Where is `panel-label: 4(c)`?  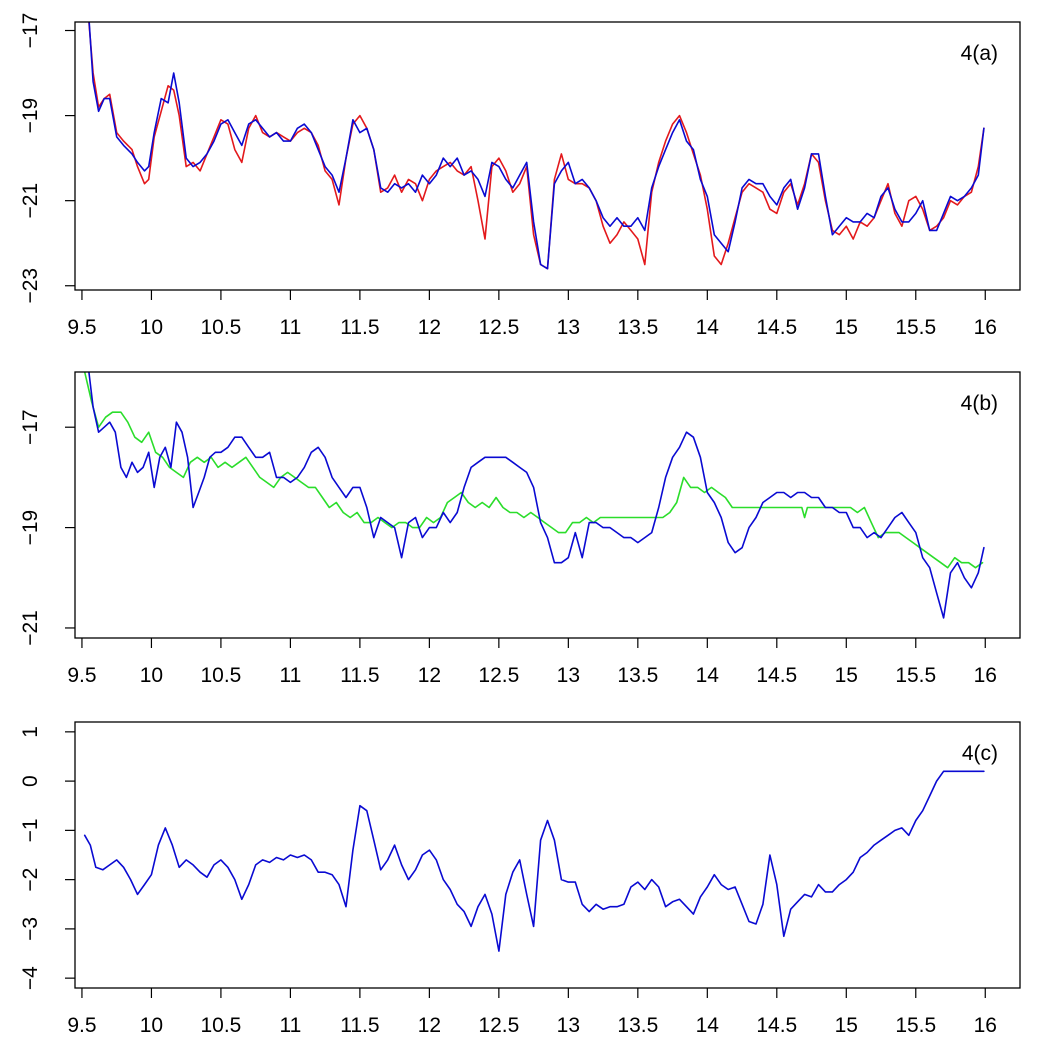
panel-label: 4(c) is located at coordinates (980, 753).